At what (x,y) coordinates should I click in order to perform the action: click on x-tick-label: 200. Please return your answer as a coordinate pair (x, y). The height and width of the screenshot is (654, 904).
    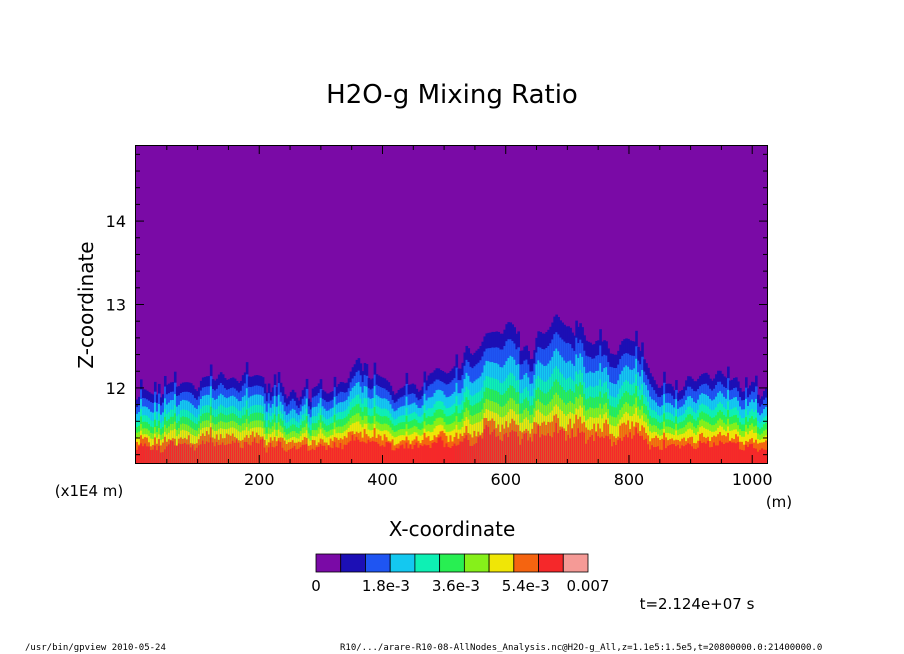
    Looking at the image, I should click on (259, 479).